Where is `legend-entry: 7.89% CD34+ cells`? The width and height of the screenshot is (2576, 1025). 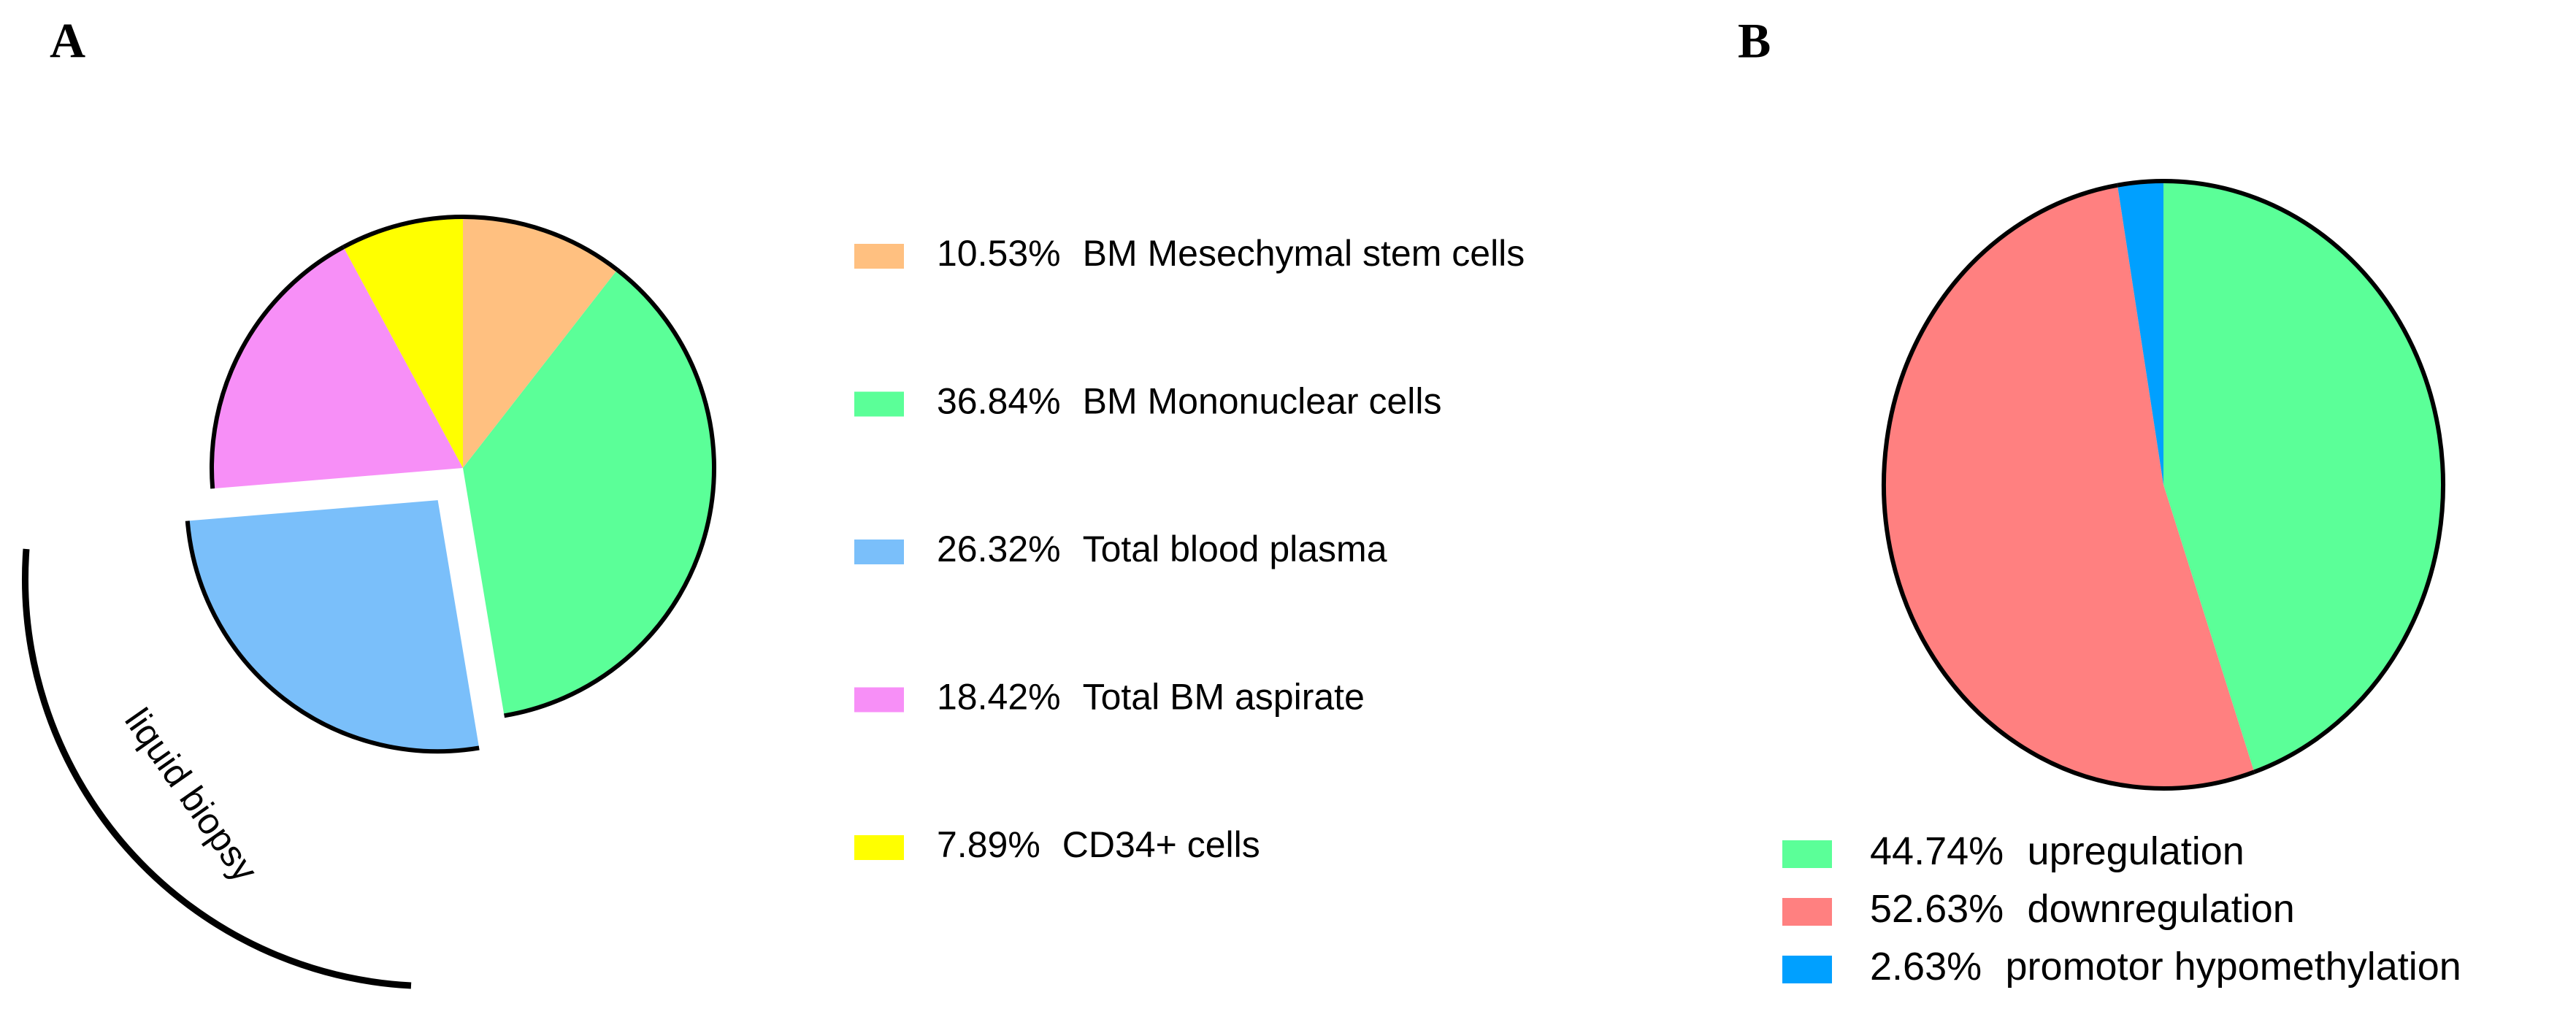
legend-entry: 7.89% CD34+ cells is located at coordinates (1098, 844).